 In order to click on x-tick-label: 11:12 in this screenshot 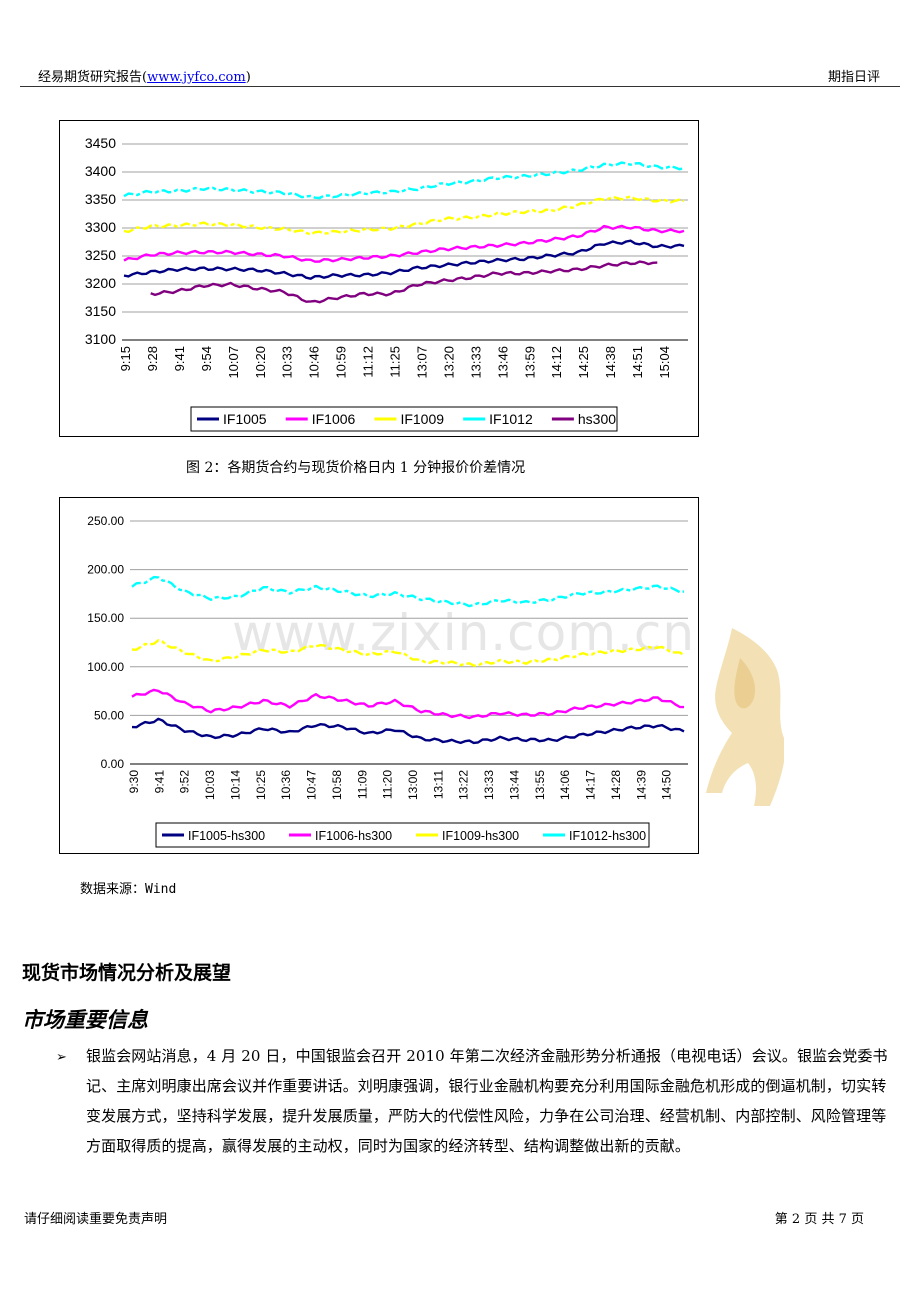, I will do `click(368, 362)`.